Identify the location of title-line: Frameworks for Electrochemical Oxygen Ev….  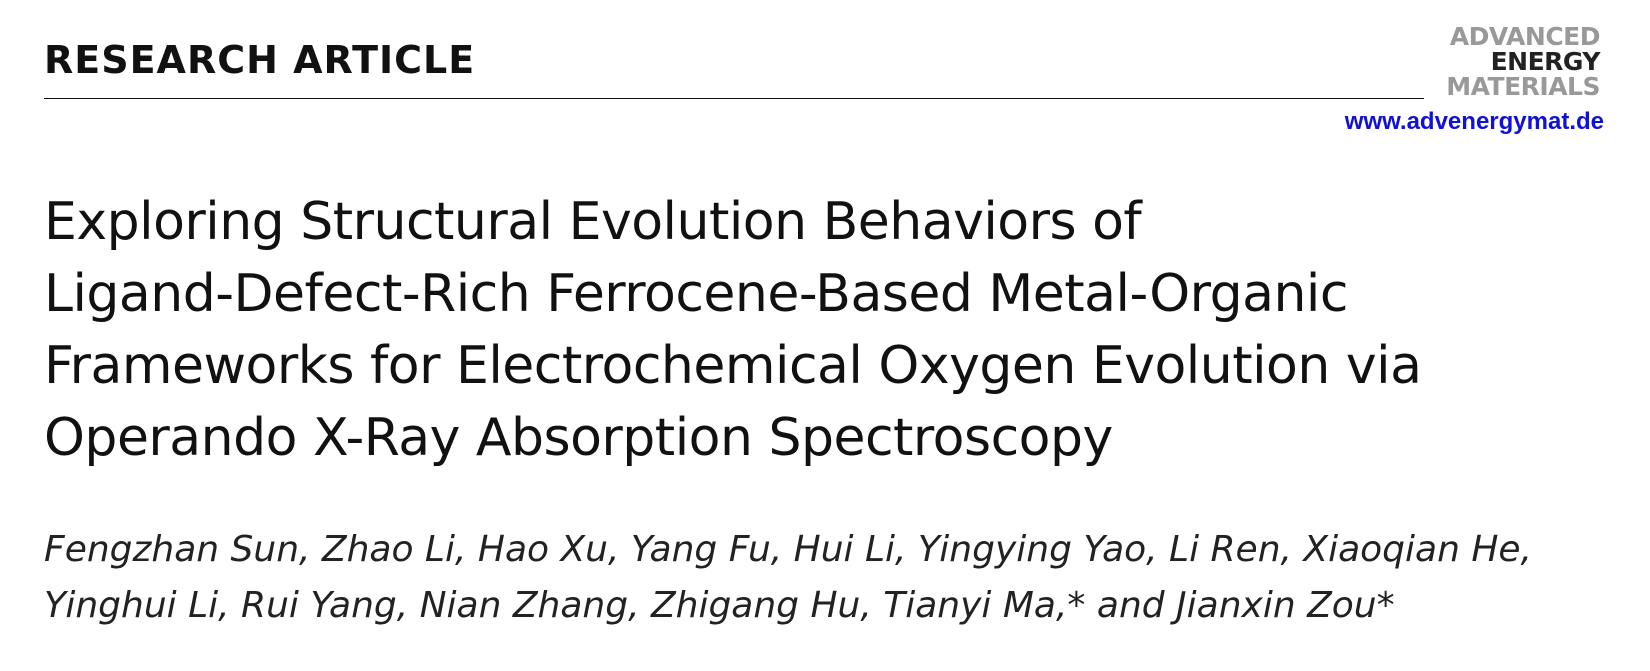
(733, 366).